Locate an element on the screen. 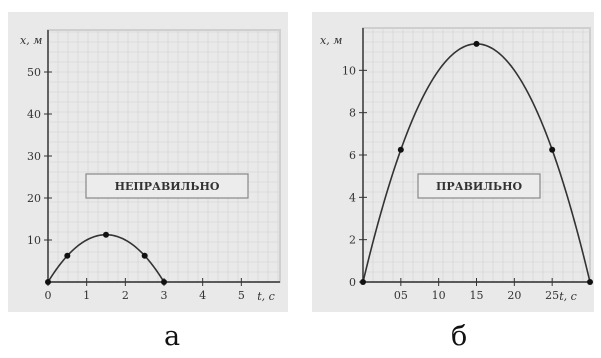 This screenshot has height=358, width=601. x-tick-label: 2 is located at coordinates (125, 295).